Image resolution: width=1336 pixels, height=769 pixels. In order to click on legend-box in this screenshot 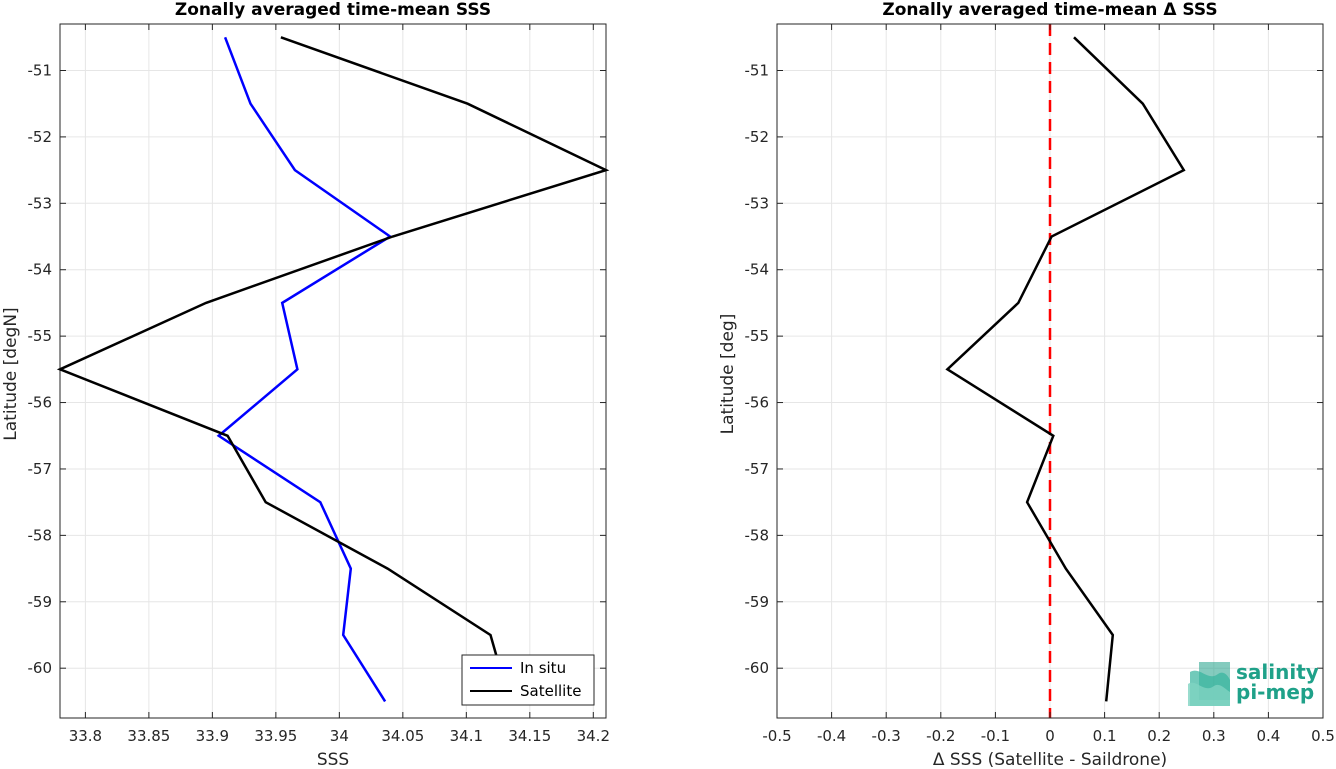, I will do `click(528, 680)`.